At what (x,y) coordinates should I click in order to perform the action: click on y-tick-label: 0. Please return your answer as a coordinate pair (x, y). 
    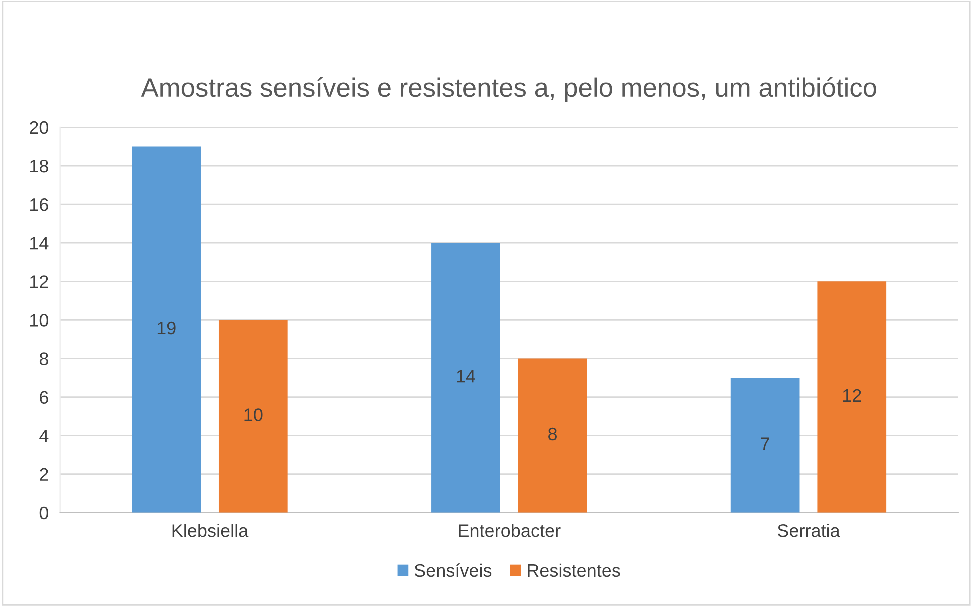
    Looking at the image, I should click on (44, 513).